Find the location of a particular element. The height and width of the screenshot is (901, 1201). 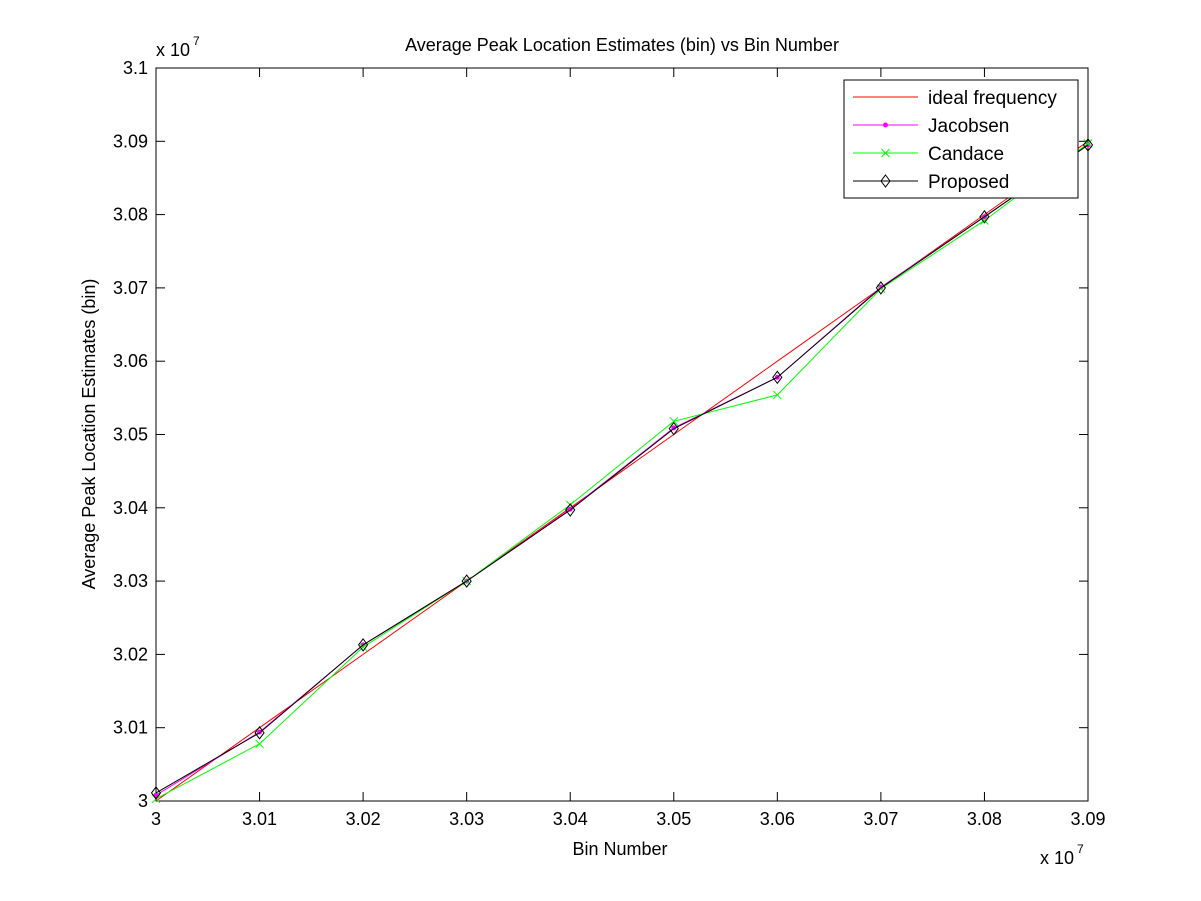

legend-entry-candace: Candace is located at coordinates (928, 154).